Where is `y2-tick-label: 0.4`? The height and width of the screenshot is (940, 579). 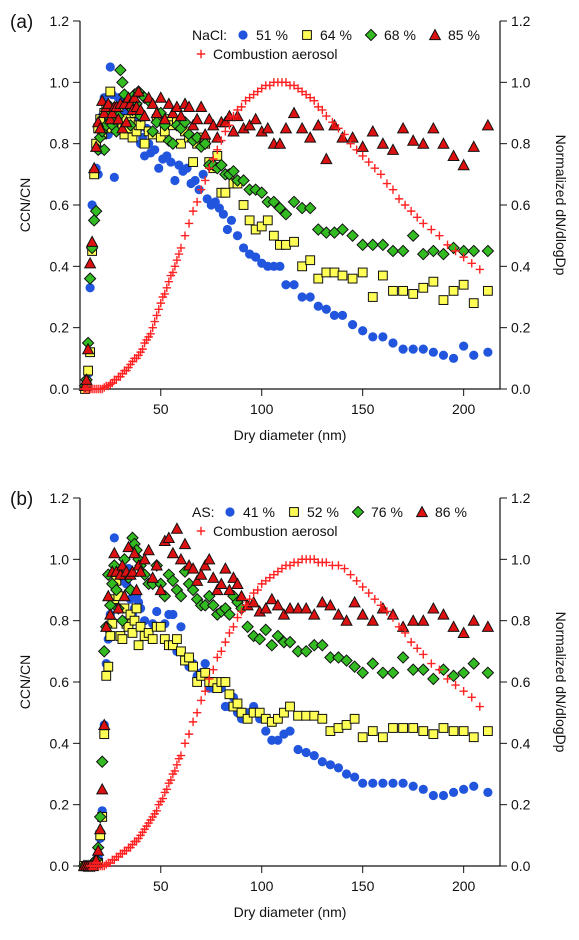 y2-tick-label: 0.4 is located at coordinates (521, 743).